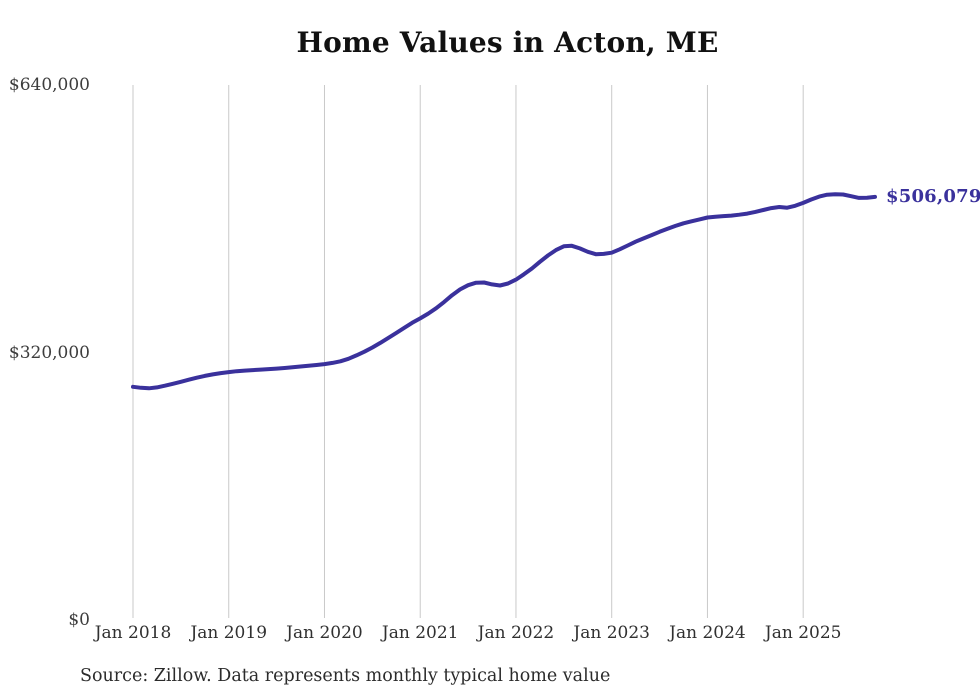 This screenshot has height=699, width=980. I want to click on chart-title: Home Values in Acton, ME, so click(507, 42).